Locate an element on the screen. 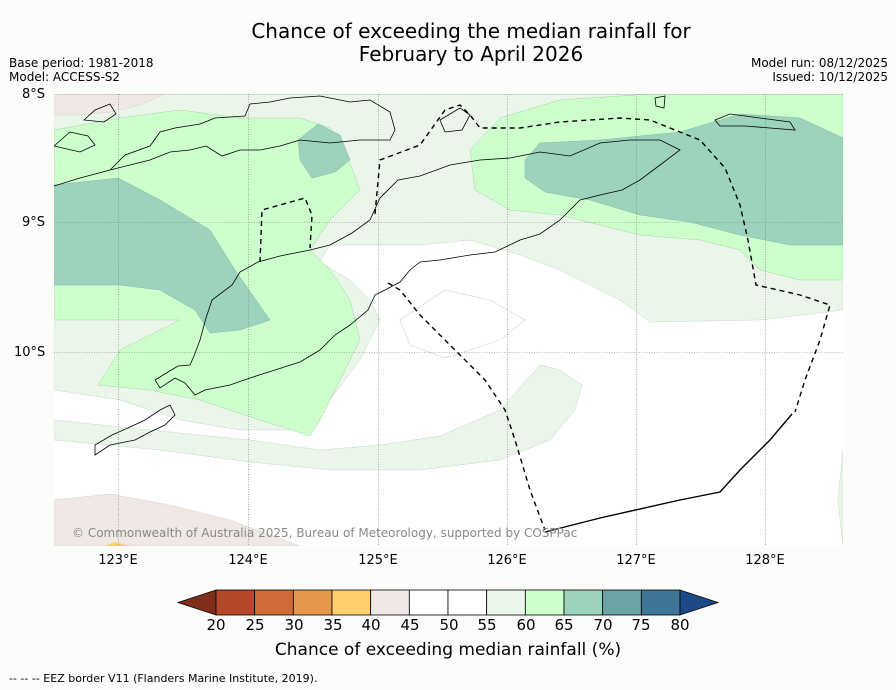 The height and width of the screenshot is (690, 896). cbar-tick-45: 45 is located at coordinates (410, 625).